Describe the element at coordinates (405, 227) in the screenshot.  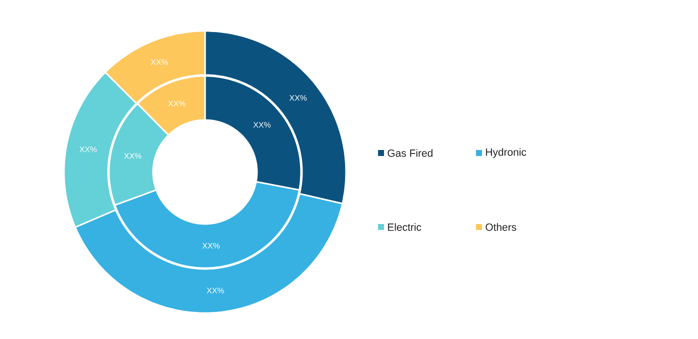
I see `legend-label: Electric` at that location.